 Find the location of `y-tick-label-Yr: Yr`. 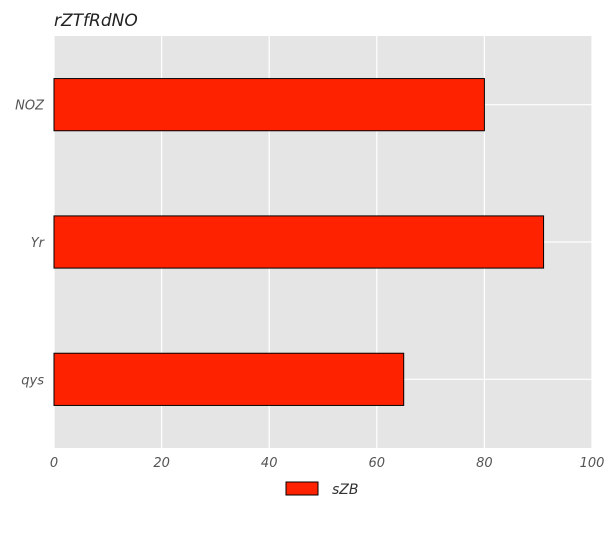

y-tick-label-Yr: Yr is located at coordinates (38, 243).